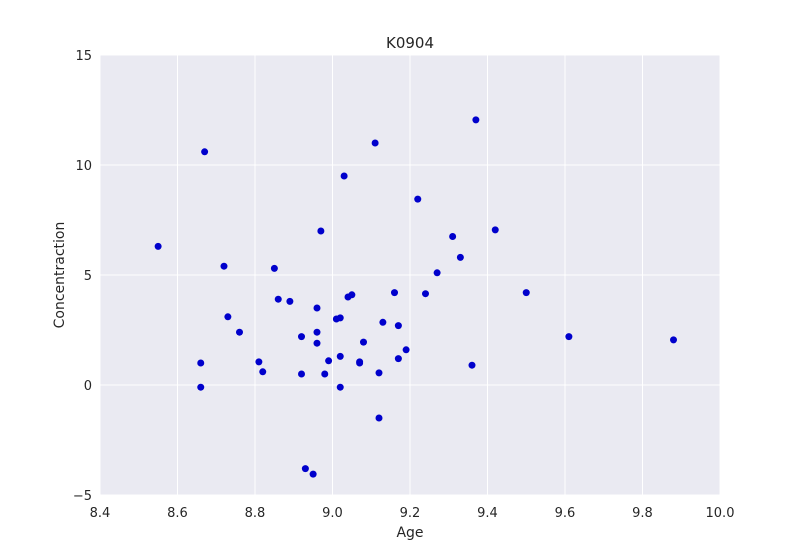  Describe the element at coordinates (410, 43) in the screenshot. I see `chart-title: K0904` at that location.